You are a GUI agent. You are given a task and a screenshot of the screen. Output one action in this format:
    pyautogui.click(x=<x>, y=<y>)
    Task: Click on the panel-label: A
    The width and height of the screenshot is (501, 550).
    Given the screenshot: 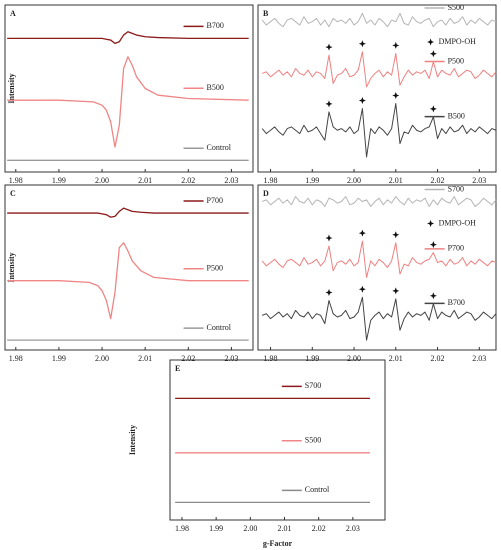 What is the action you would take?
    pyautogui.click(x=13, y=13)
    